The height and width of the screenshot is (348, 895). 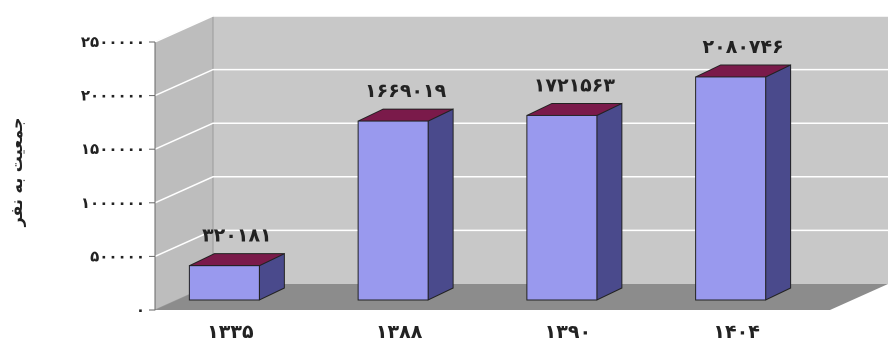 What do you see at coordinates (230, 332) in the screenshot?
I see `x-tick-label: ۱۳۳۵` at bounding box center [230, 332].